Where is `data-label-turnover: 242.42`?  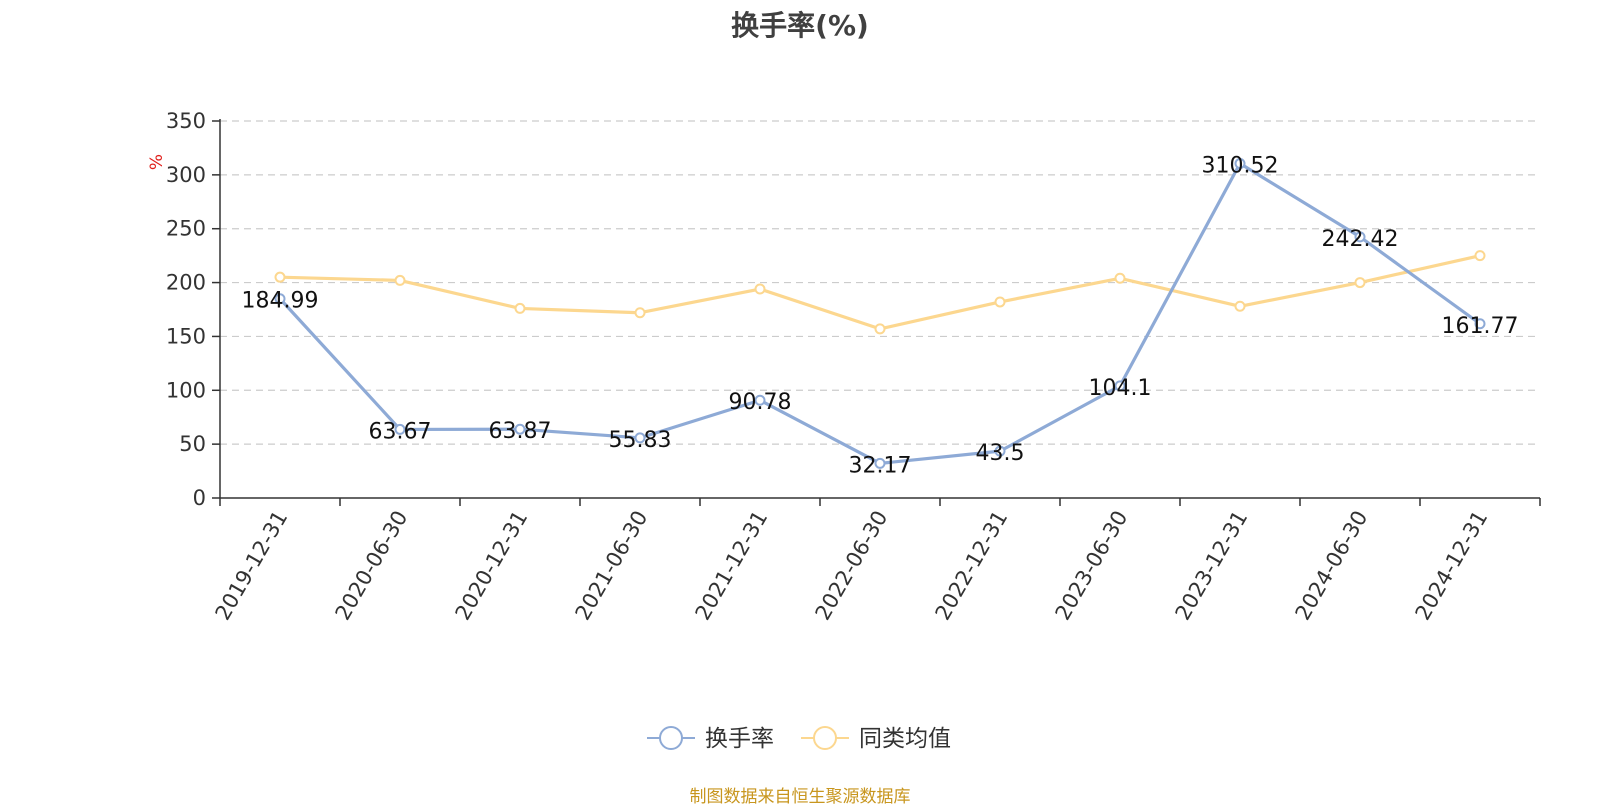
data-label-turnover: 242.42 is located at coordinates (1360, 239).